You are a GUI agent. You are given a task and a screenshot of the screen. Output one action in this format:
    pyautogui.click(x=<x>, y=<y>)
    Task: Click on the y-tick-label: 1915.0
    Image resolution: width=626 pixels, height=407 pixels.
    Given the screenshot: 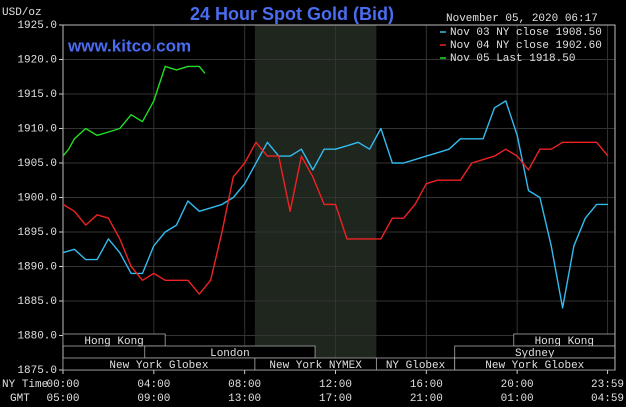 What is the action you would take?
    pyautogui.click(x=37, y=95)
    